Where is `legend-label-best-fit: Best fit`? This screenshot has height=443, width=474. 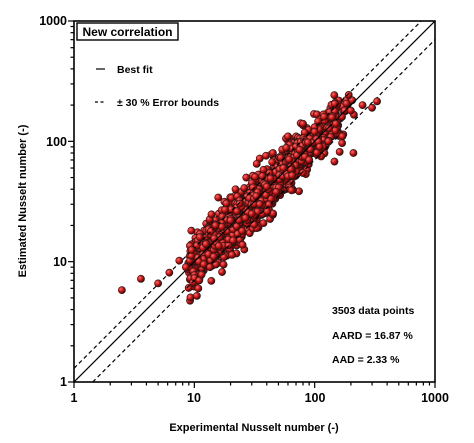 legend-label-best-fit: Best fit is located at coordinates (135, 70).